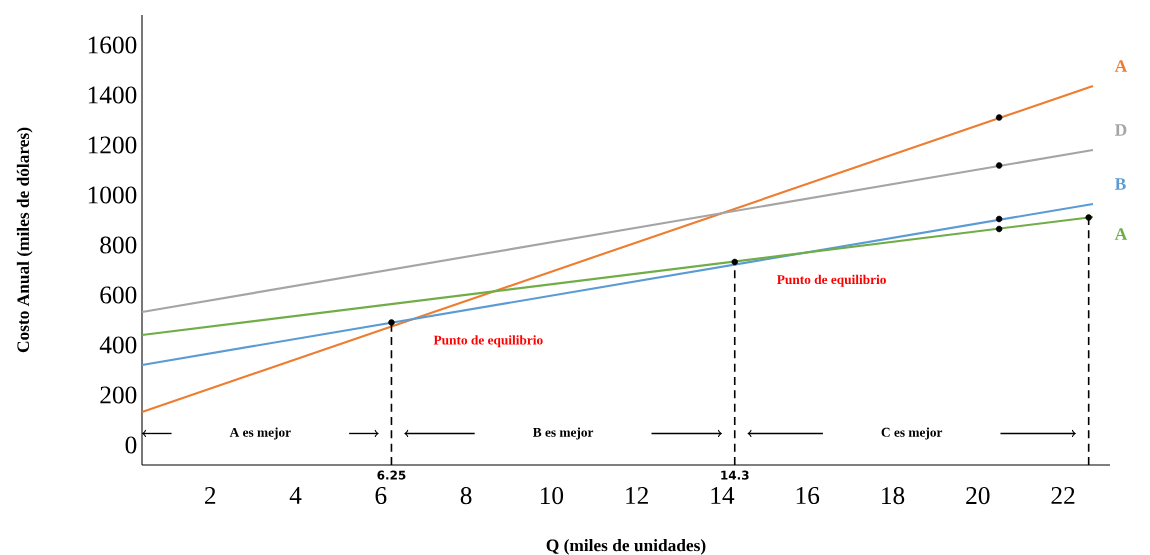  What do you see at coordinates (893, 496) in the screenshot?
I see `x-tick-label: 18` at bounding box center [893, 496].